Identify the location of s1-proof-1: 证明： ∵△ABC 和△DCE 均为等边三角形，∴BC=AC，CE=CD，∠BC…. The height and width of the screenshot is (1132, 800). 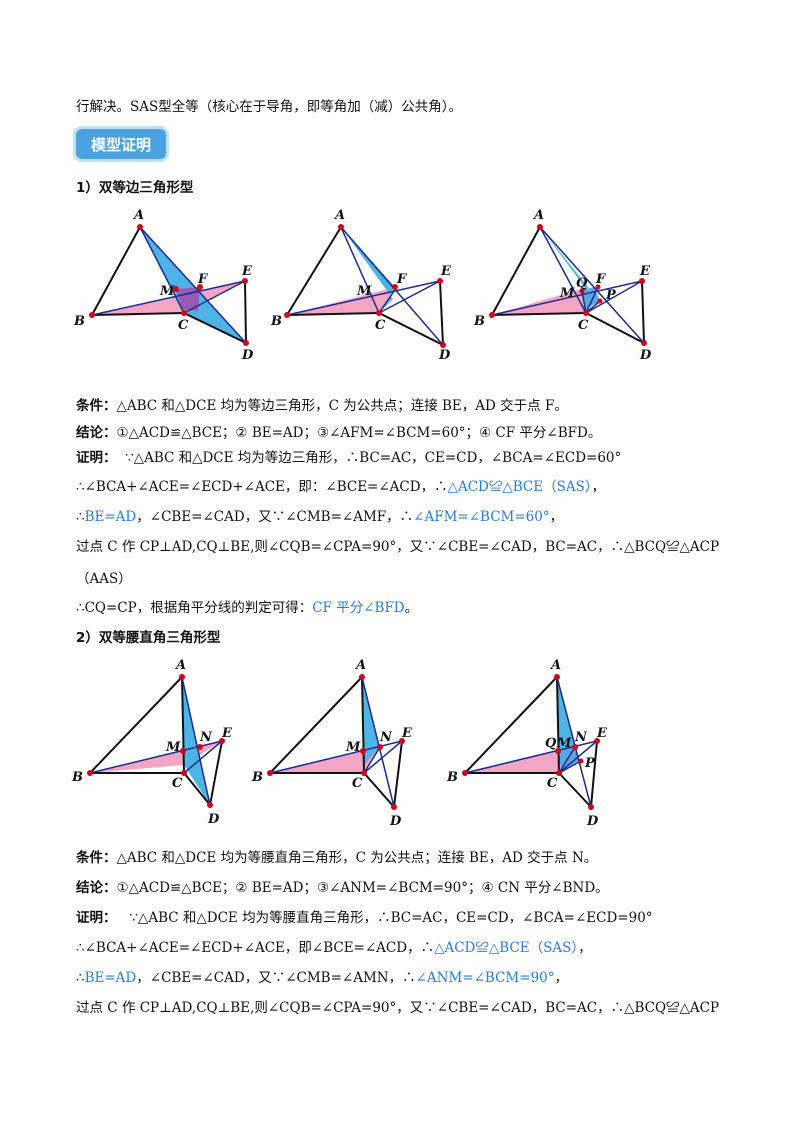
(349, 458).